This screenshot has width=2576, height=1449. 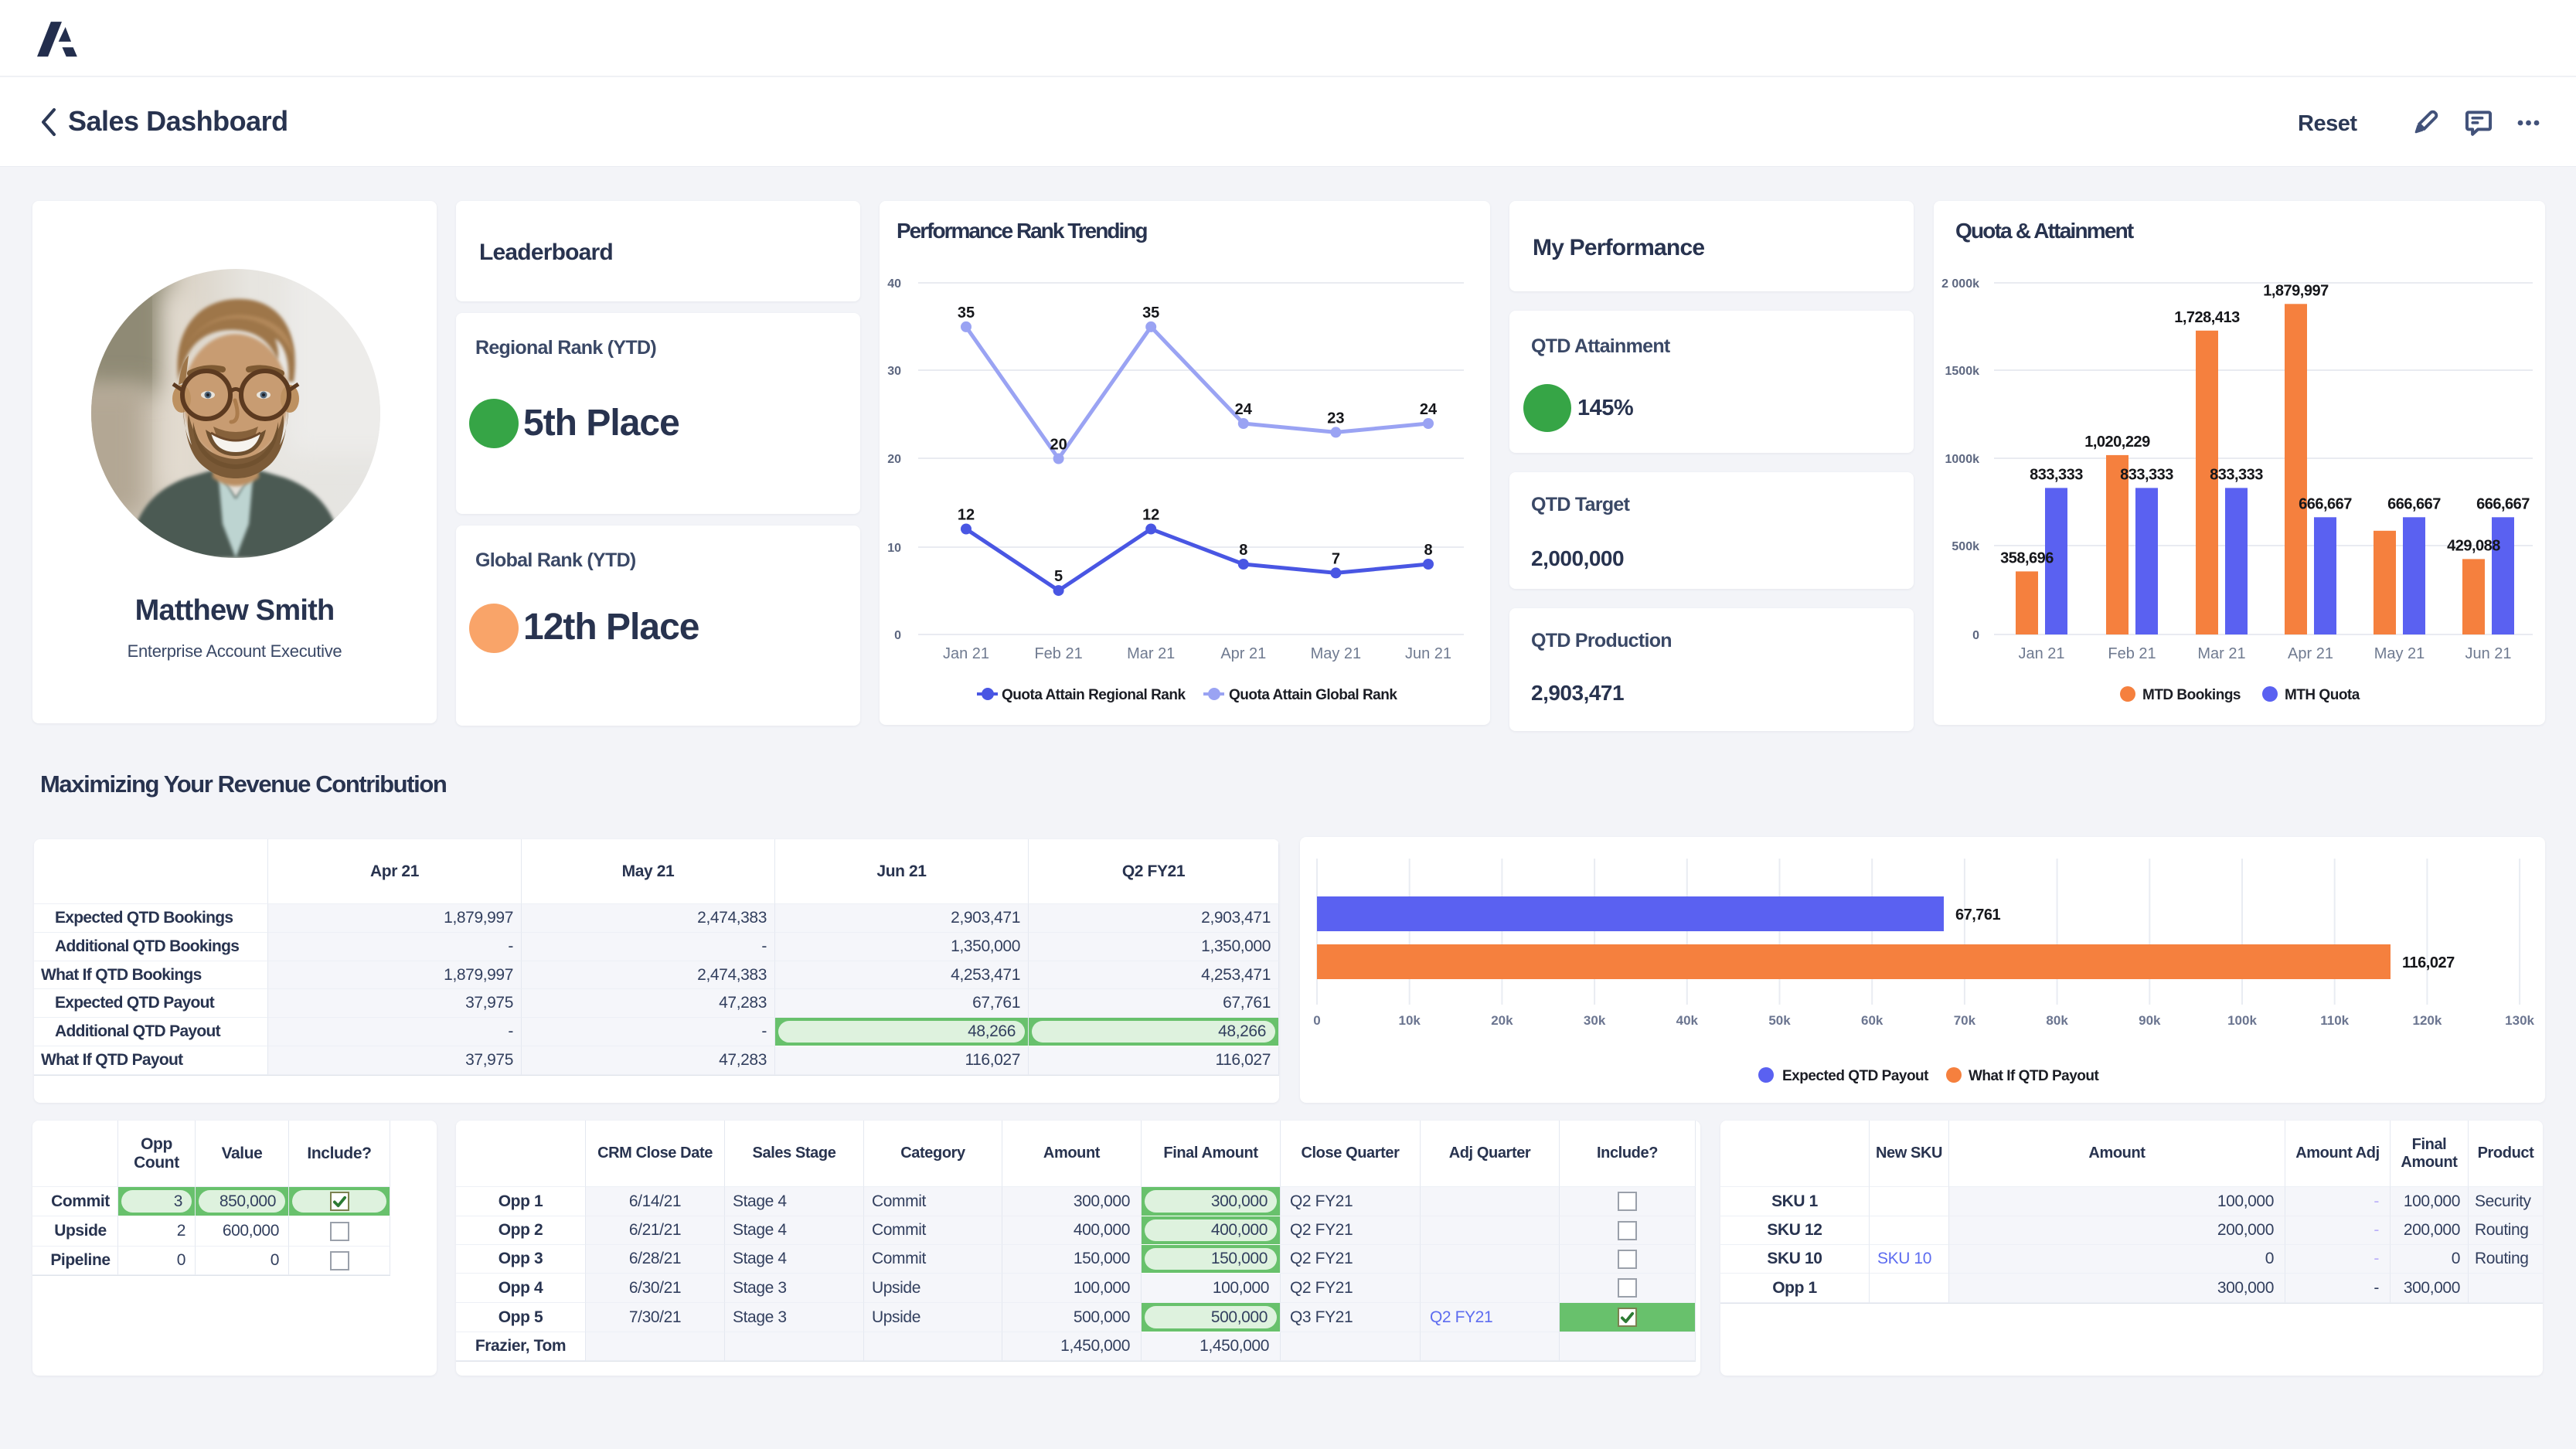 What do you see at coordinates (1410, 1020) in the screenshot?
I see `svg-text: 10k` at bounding box center [1410, 1020].